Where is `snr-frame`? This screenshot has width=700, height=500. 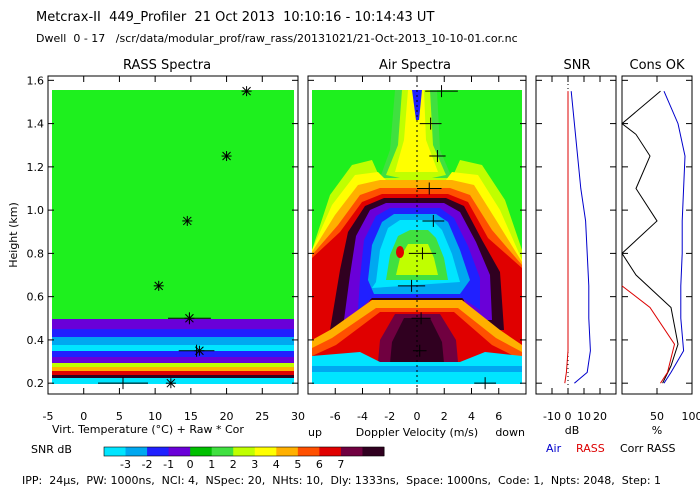 snr-frame is located at coordinates (576, 235).